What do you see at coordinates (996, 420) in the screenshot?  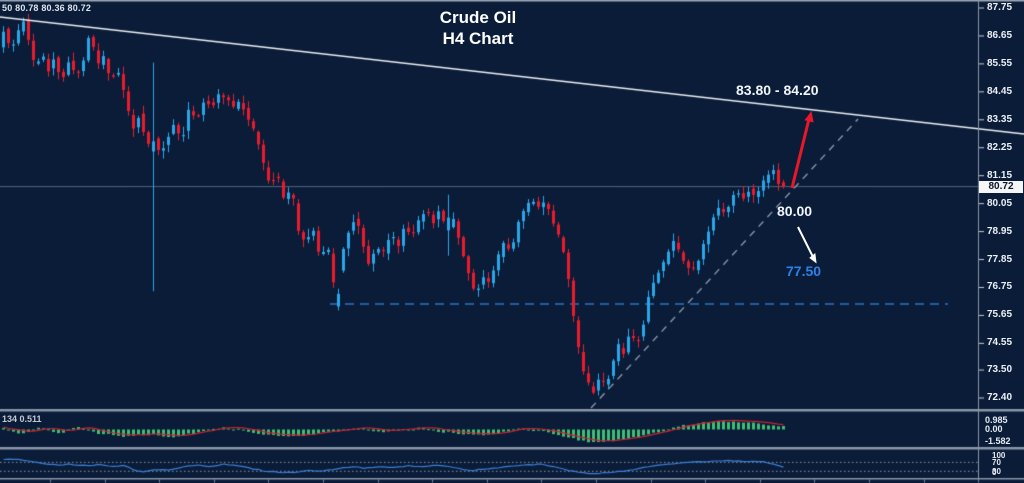 I see `macd-axis-label: 0.985` at bounding box center [996, 420].